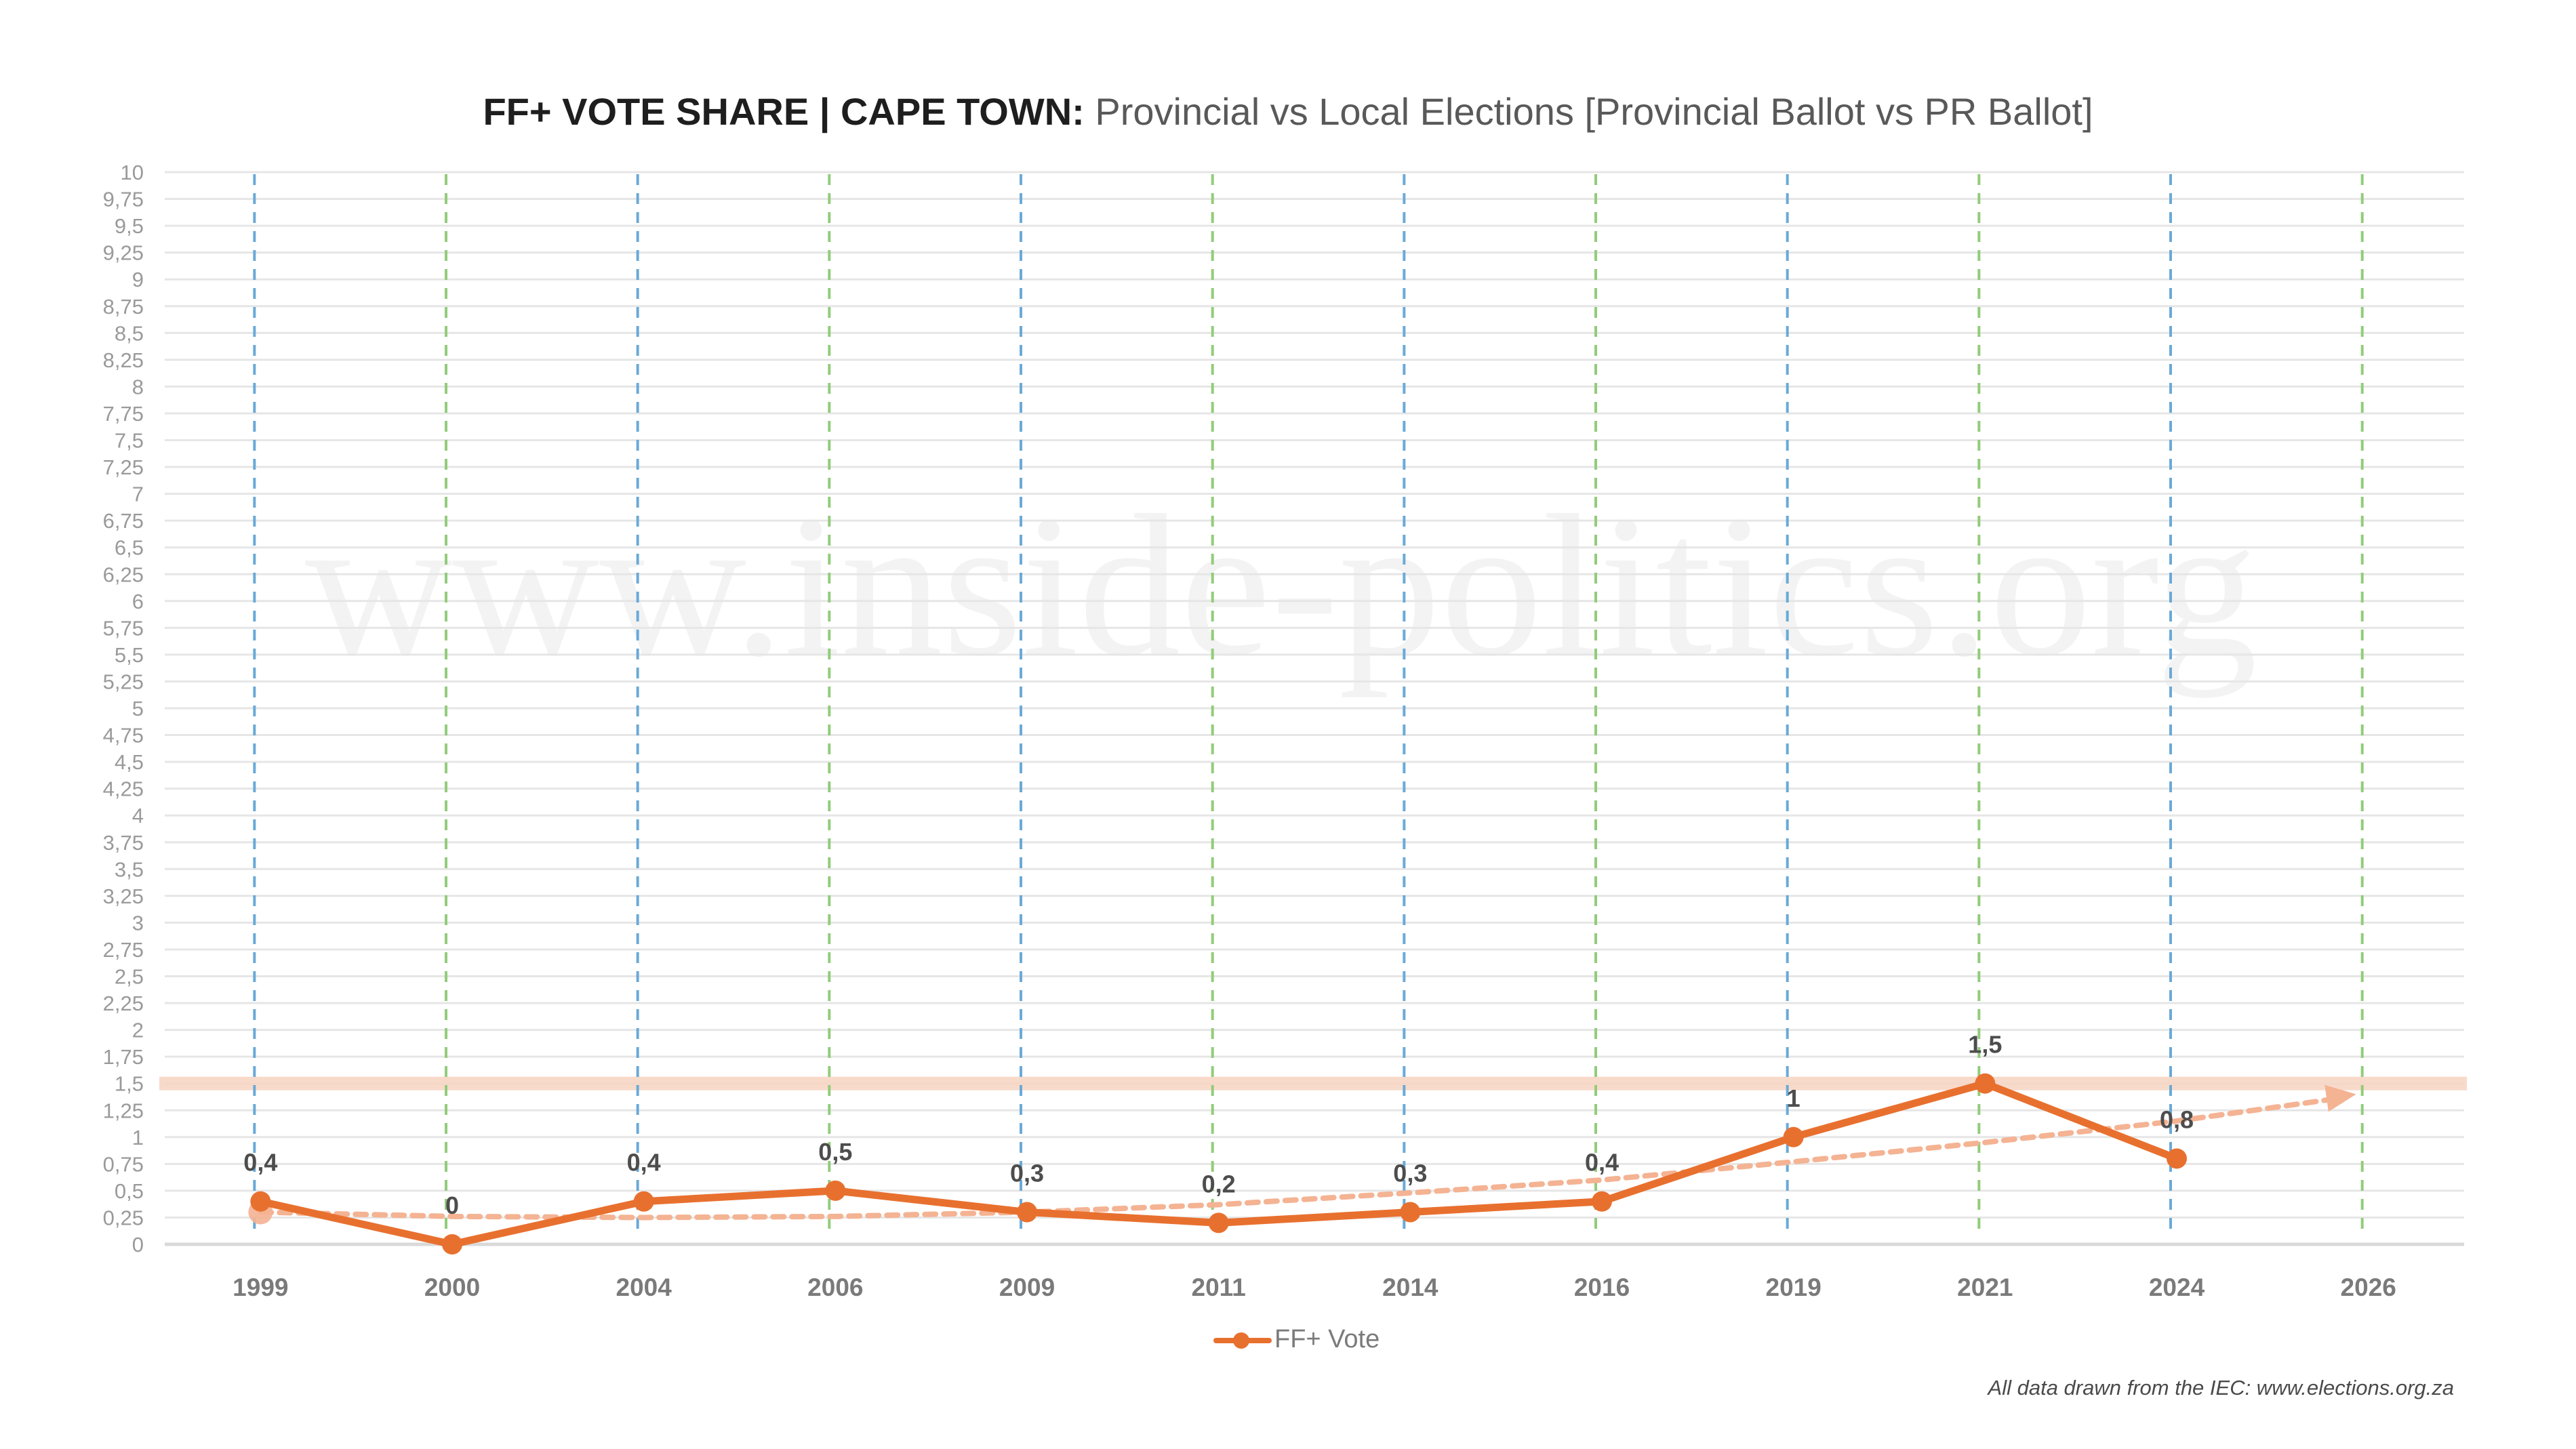 The height and width of the screenshot is (1449, 2576). I want to click on y-tick-label: 2,75, so click(123, 950).